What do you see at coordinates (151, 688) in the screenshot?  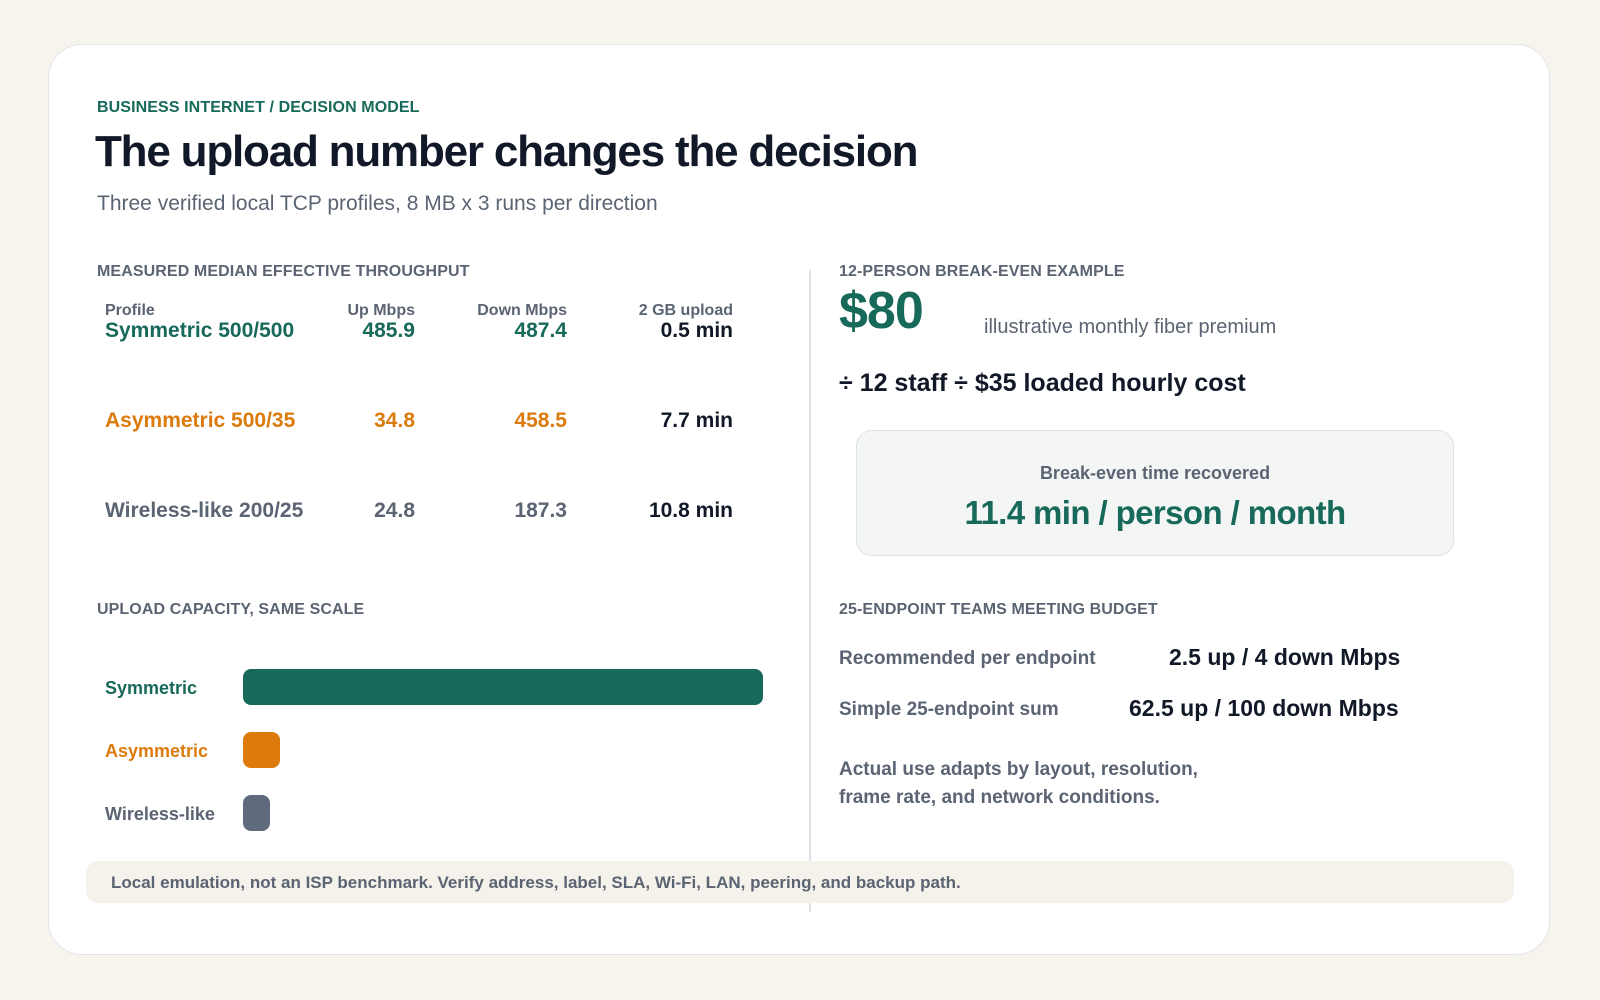 I see `bar-label-symmetric: Symmetric` at bounding box center [151, 688].